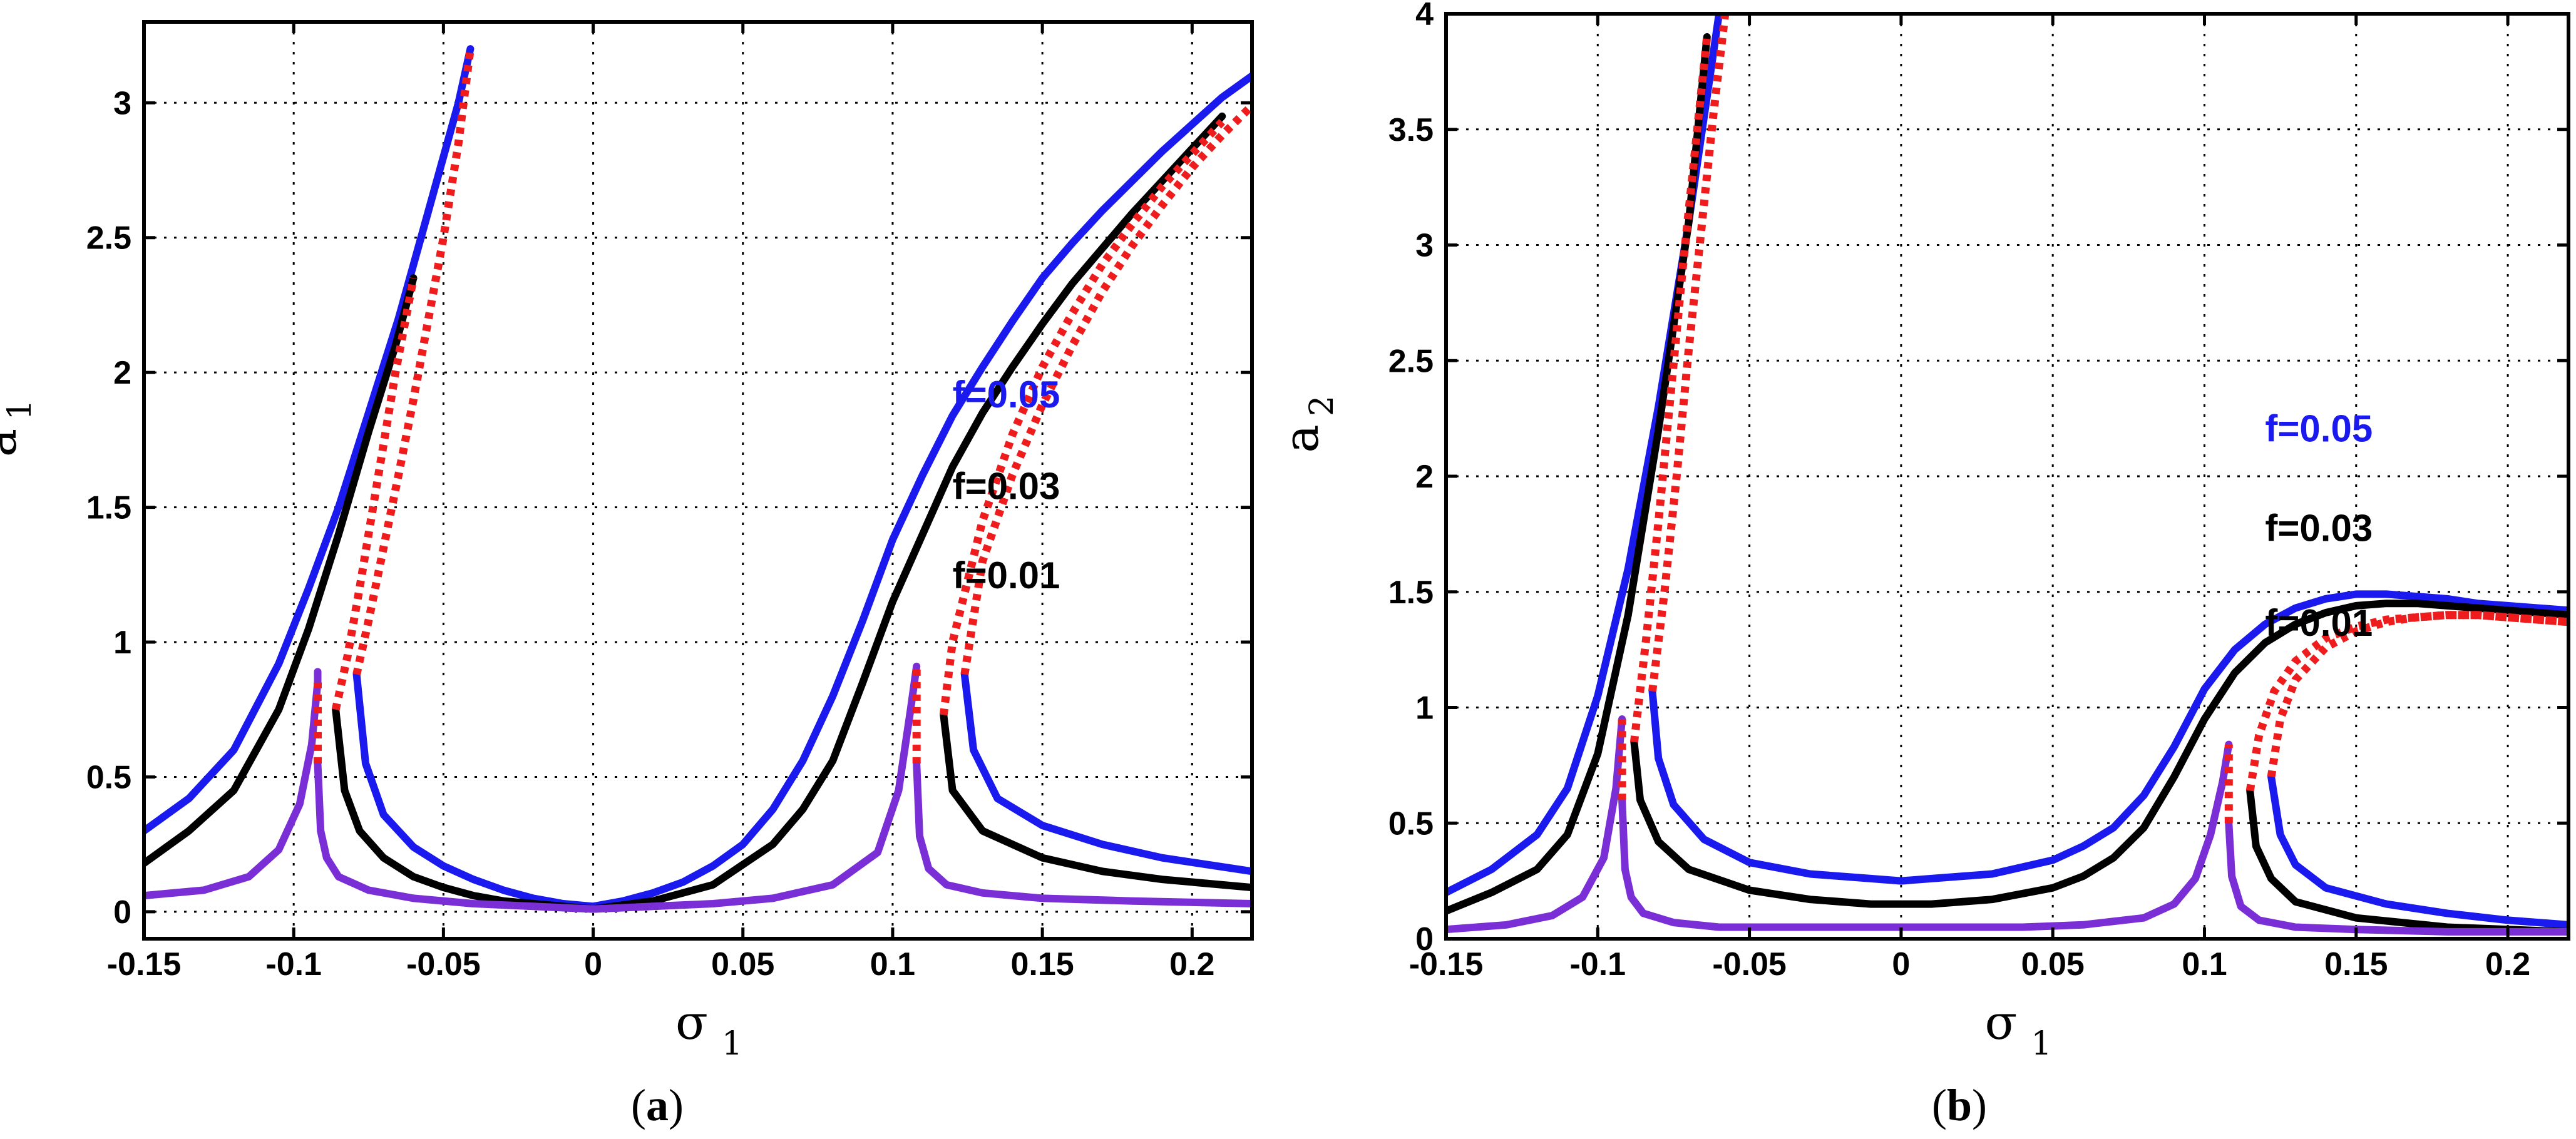 The height and width of the screenshot is (1139, 2576). What do you see at coordinates (892, 964) in the screenshot?
I see `panel-a-x-tick-label: 0.1` at bounding box center [892, 964].